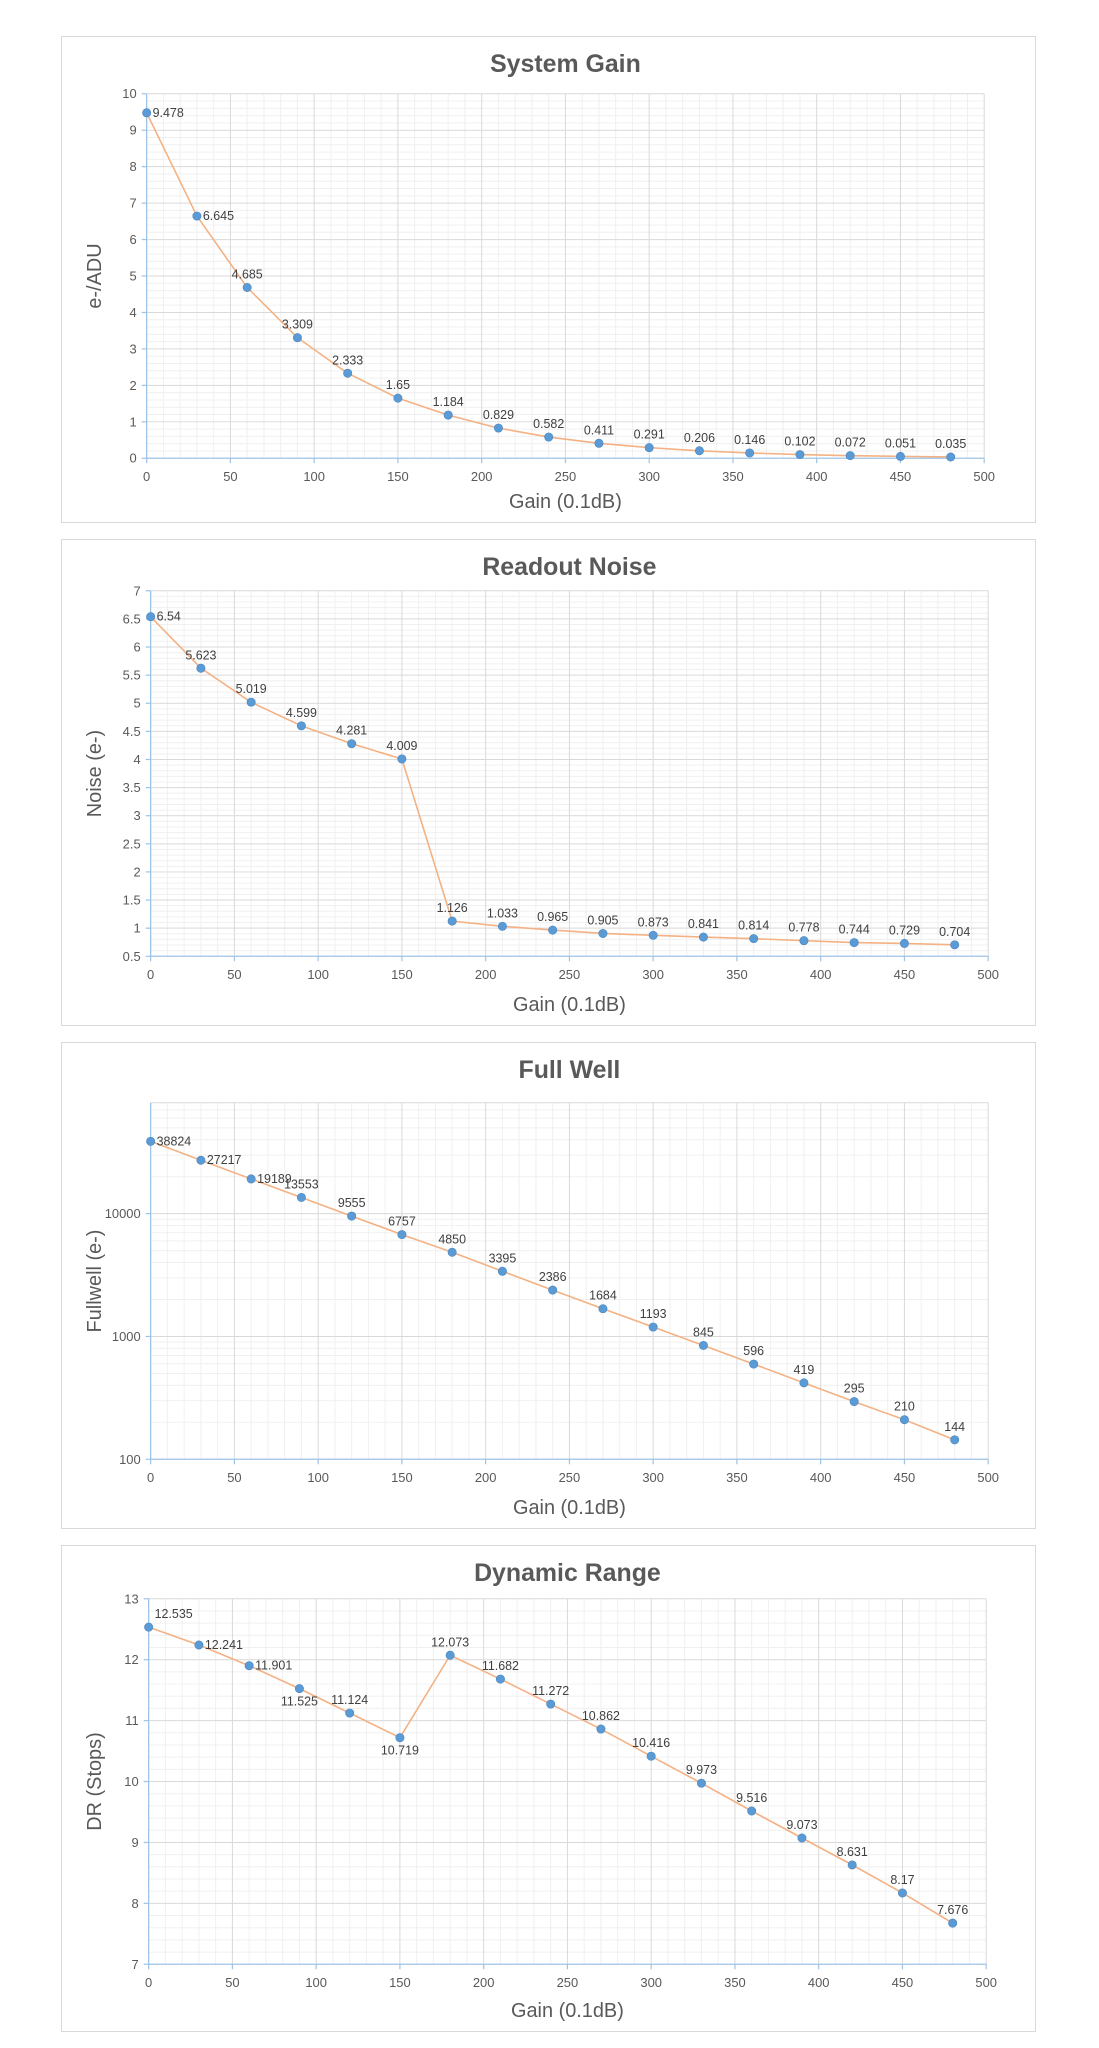 This screenshot has height=2048, width=1099. Describe the element at coordinates (251, 689) in the screenshot. I see `data-label: 5.019` at that location.